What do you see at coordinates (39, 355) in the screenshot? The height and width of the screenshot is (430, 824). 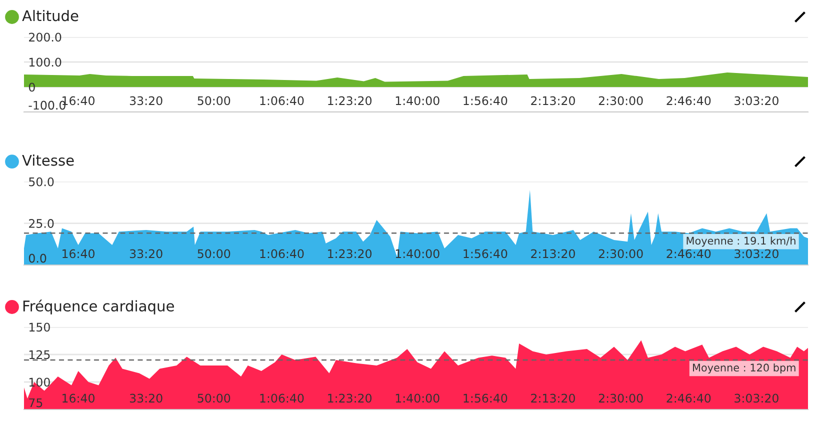 I see `y-tick-label: 125` at bounding box center [39, 355].